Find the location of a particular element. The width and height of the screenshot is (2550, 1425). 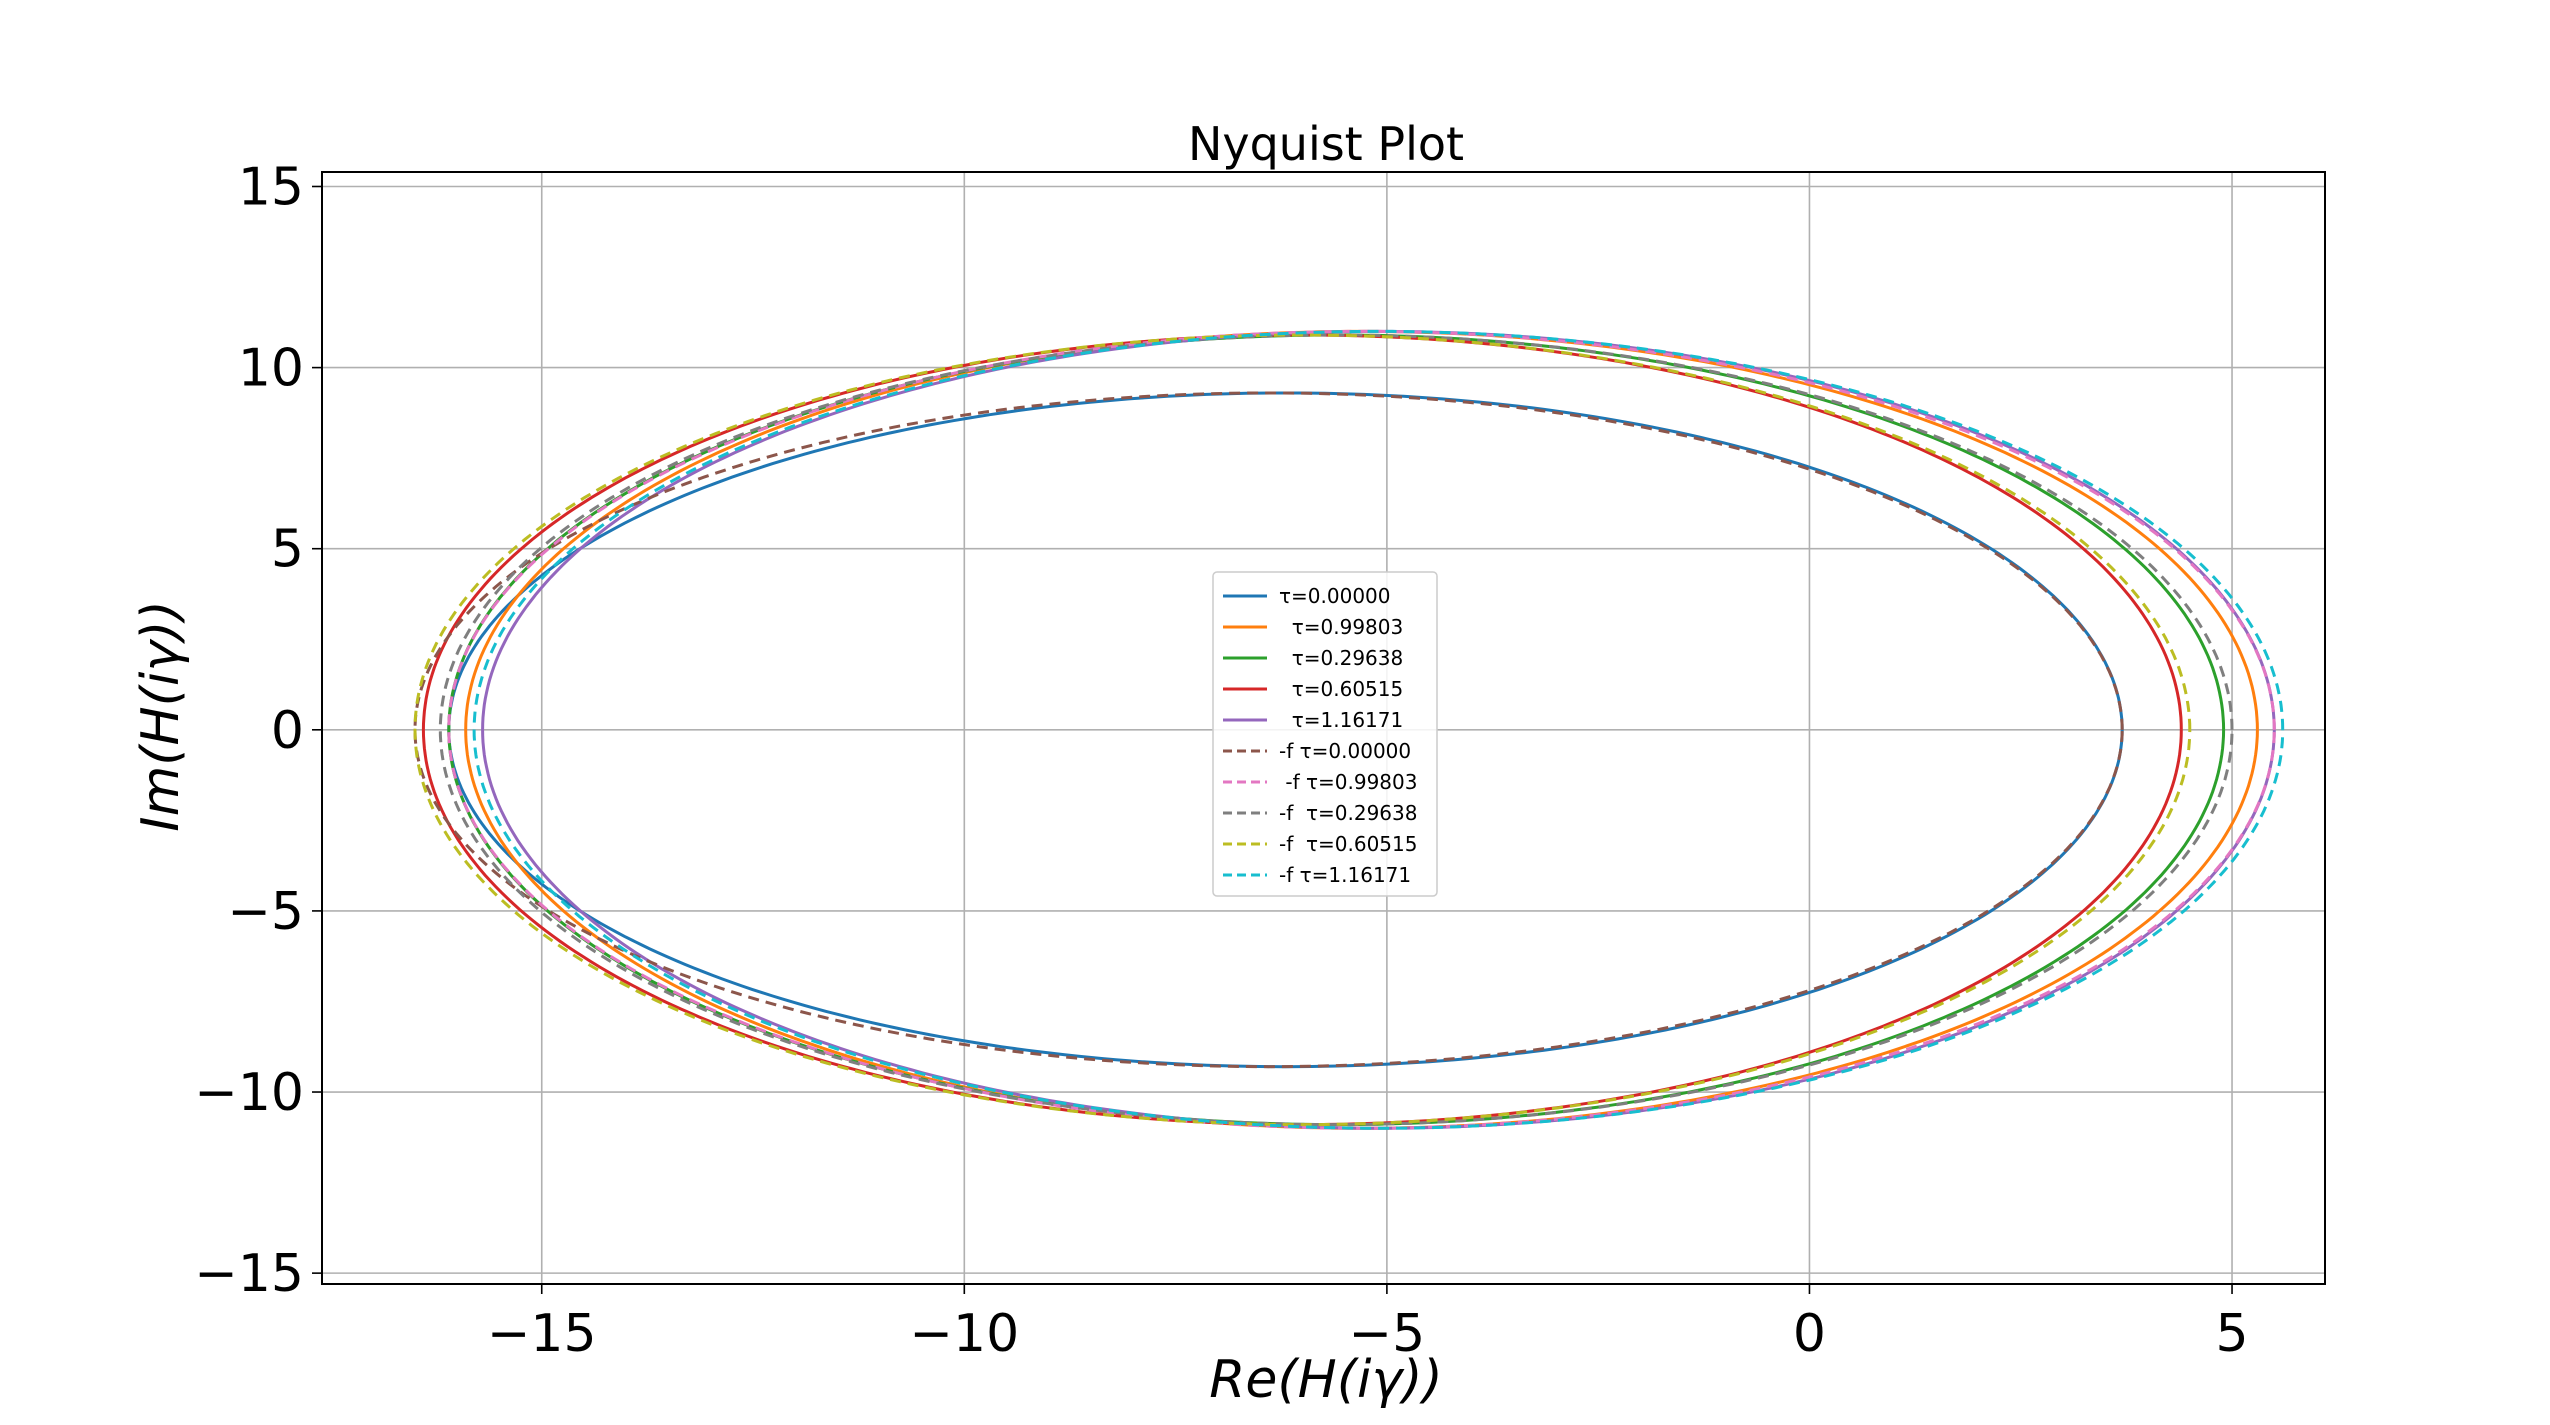

legend-label: -f τ=0.29638 is located at coordinates (1348, 813).